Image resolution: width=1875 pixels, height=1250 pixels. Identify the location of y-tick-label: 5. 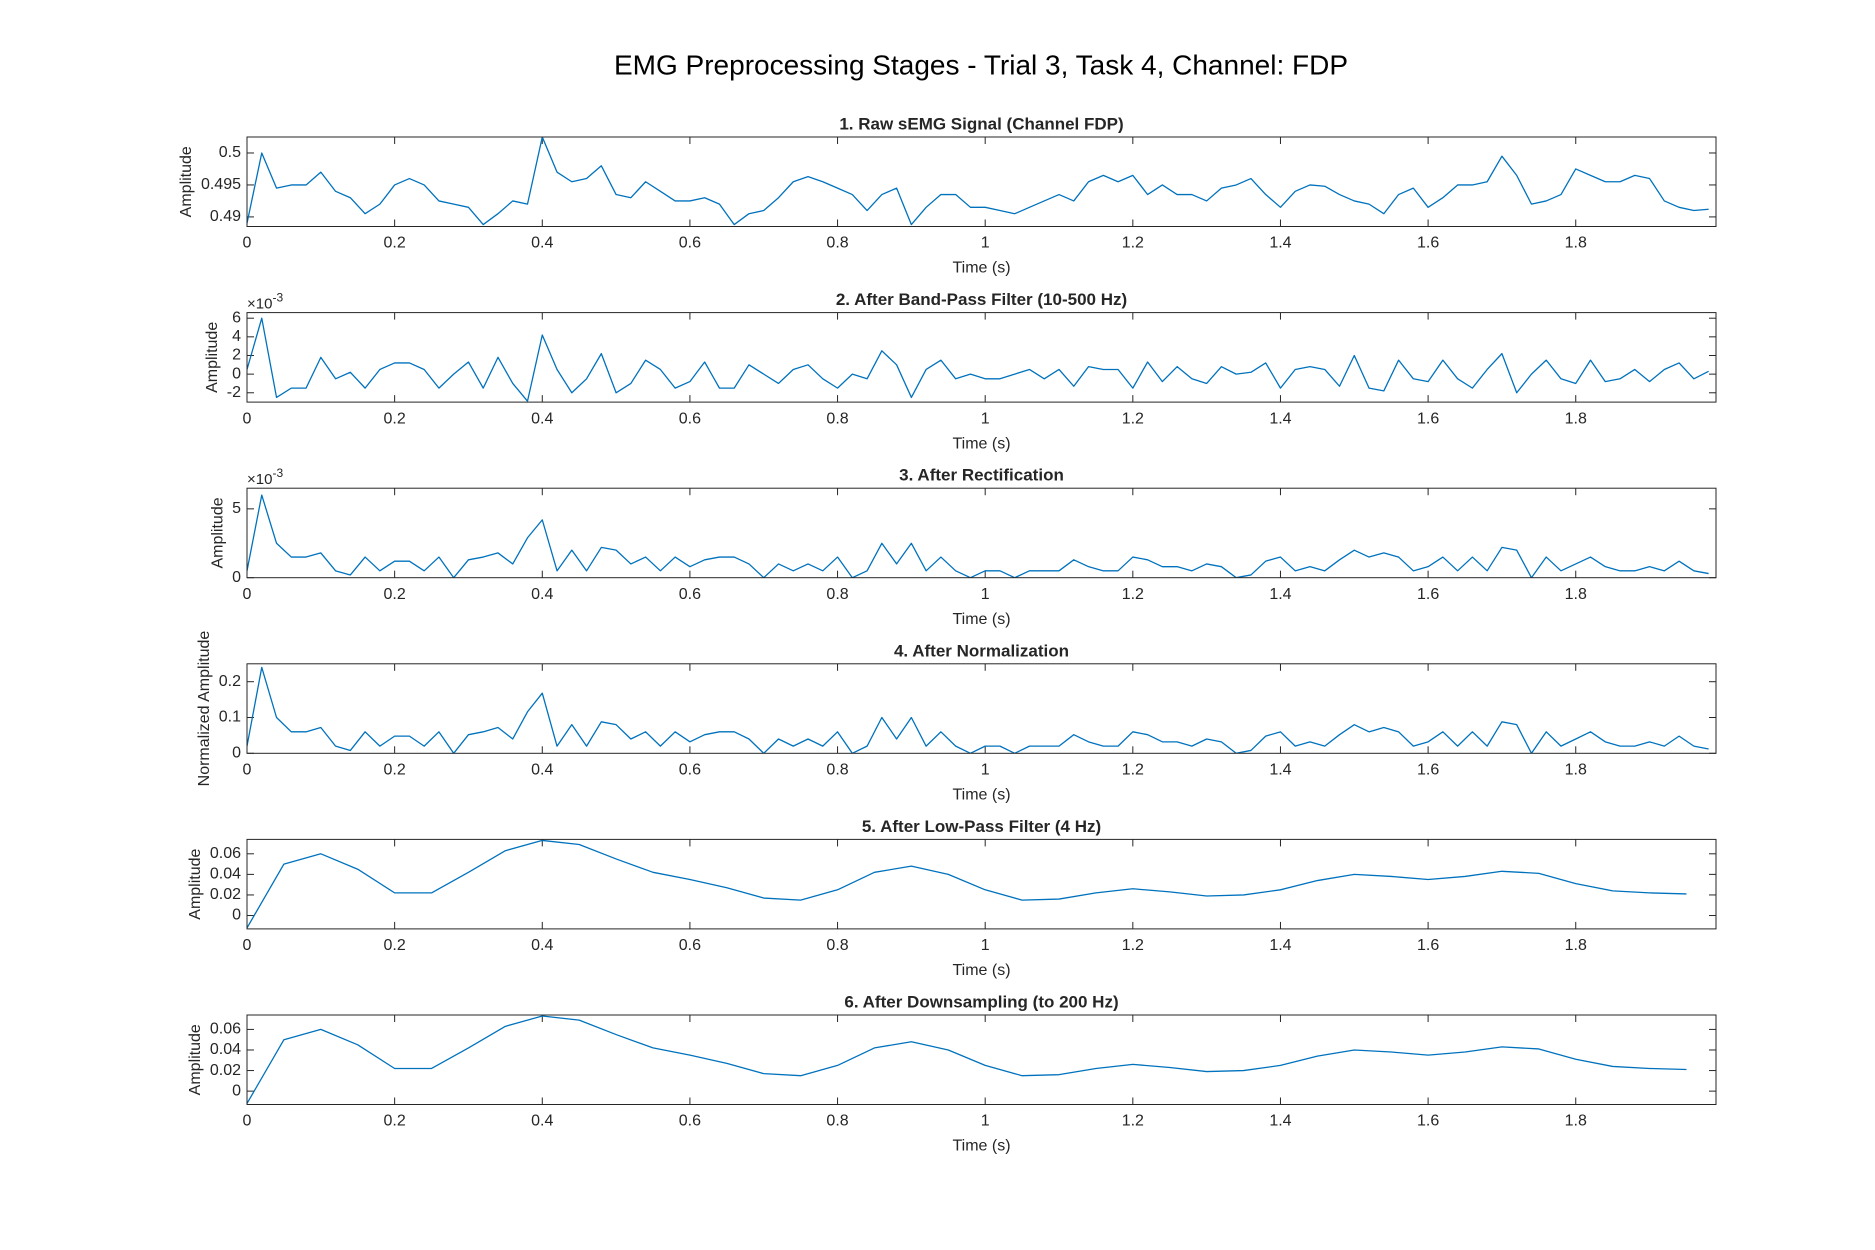
(236, 508).